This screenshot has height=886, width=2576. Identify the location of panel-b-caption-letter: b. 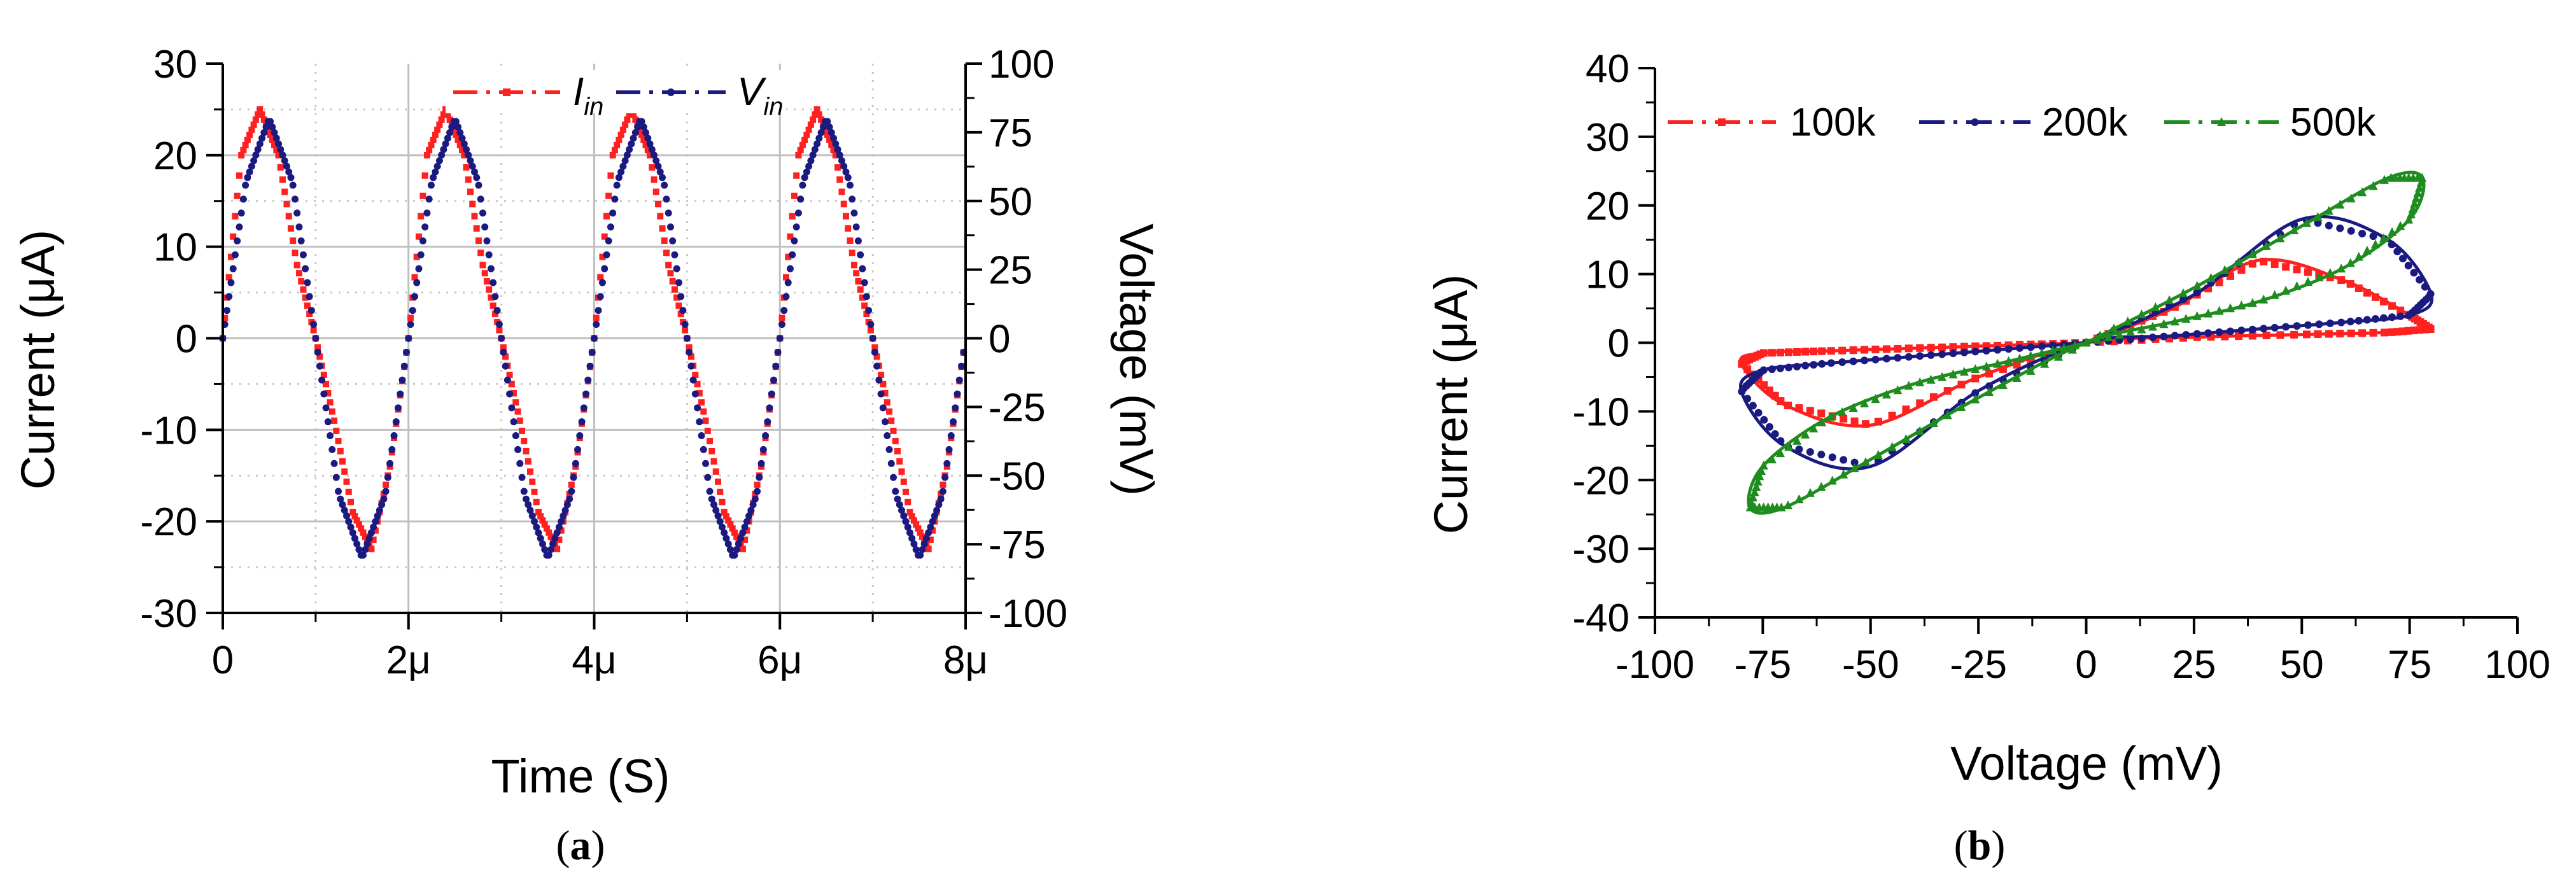
(1980, 845).